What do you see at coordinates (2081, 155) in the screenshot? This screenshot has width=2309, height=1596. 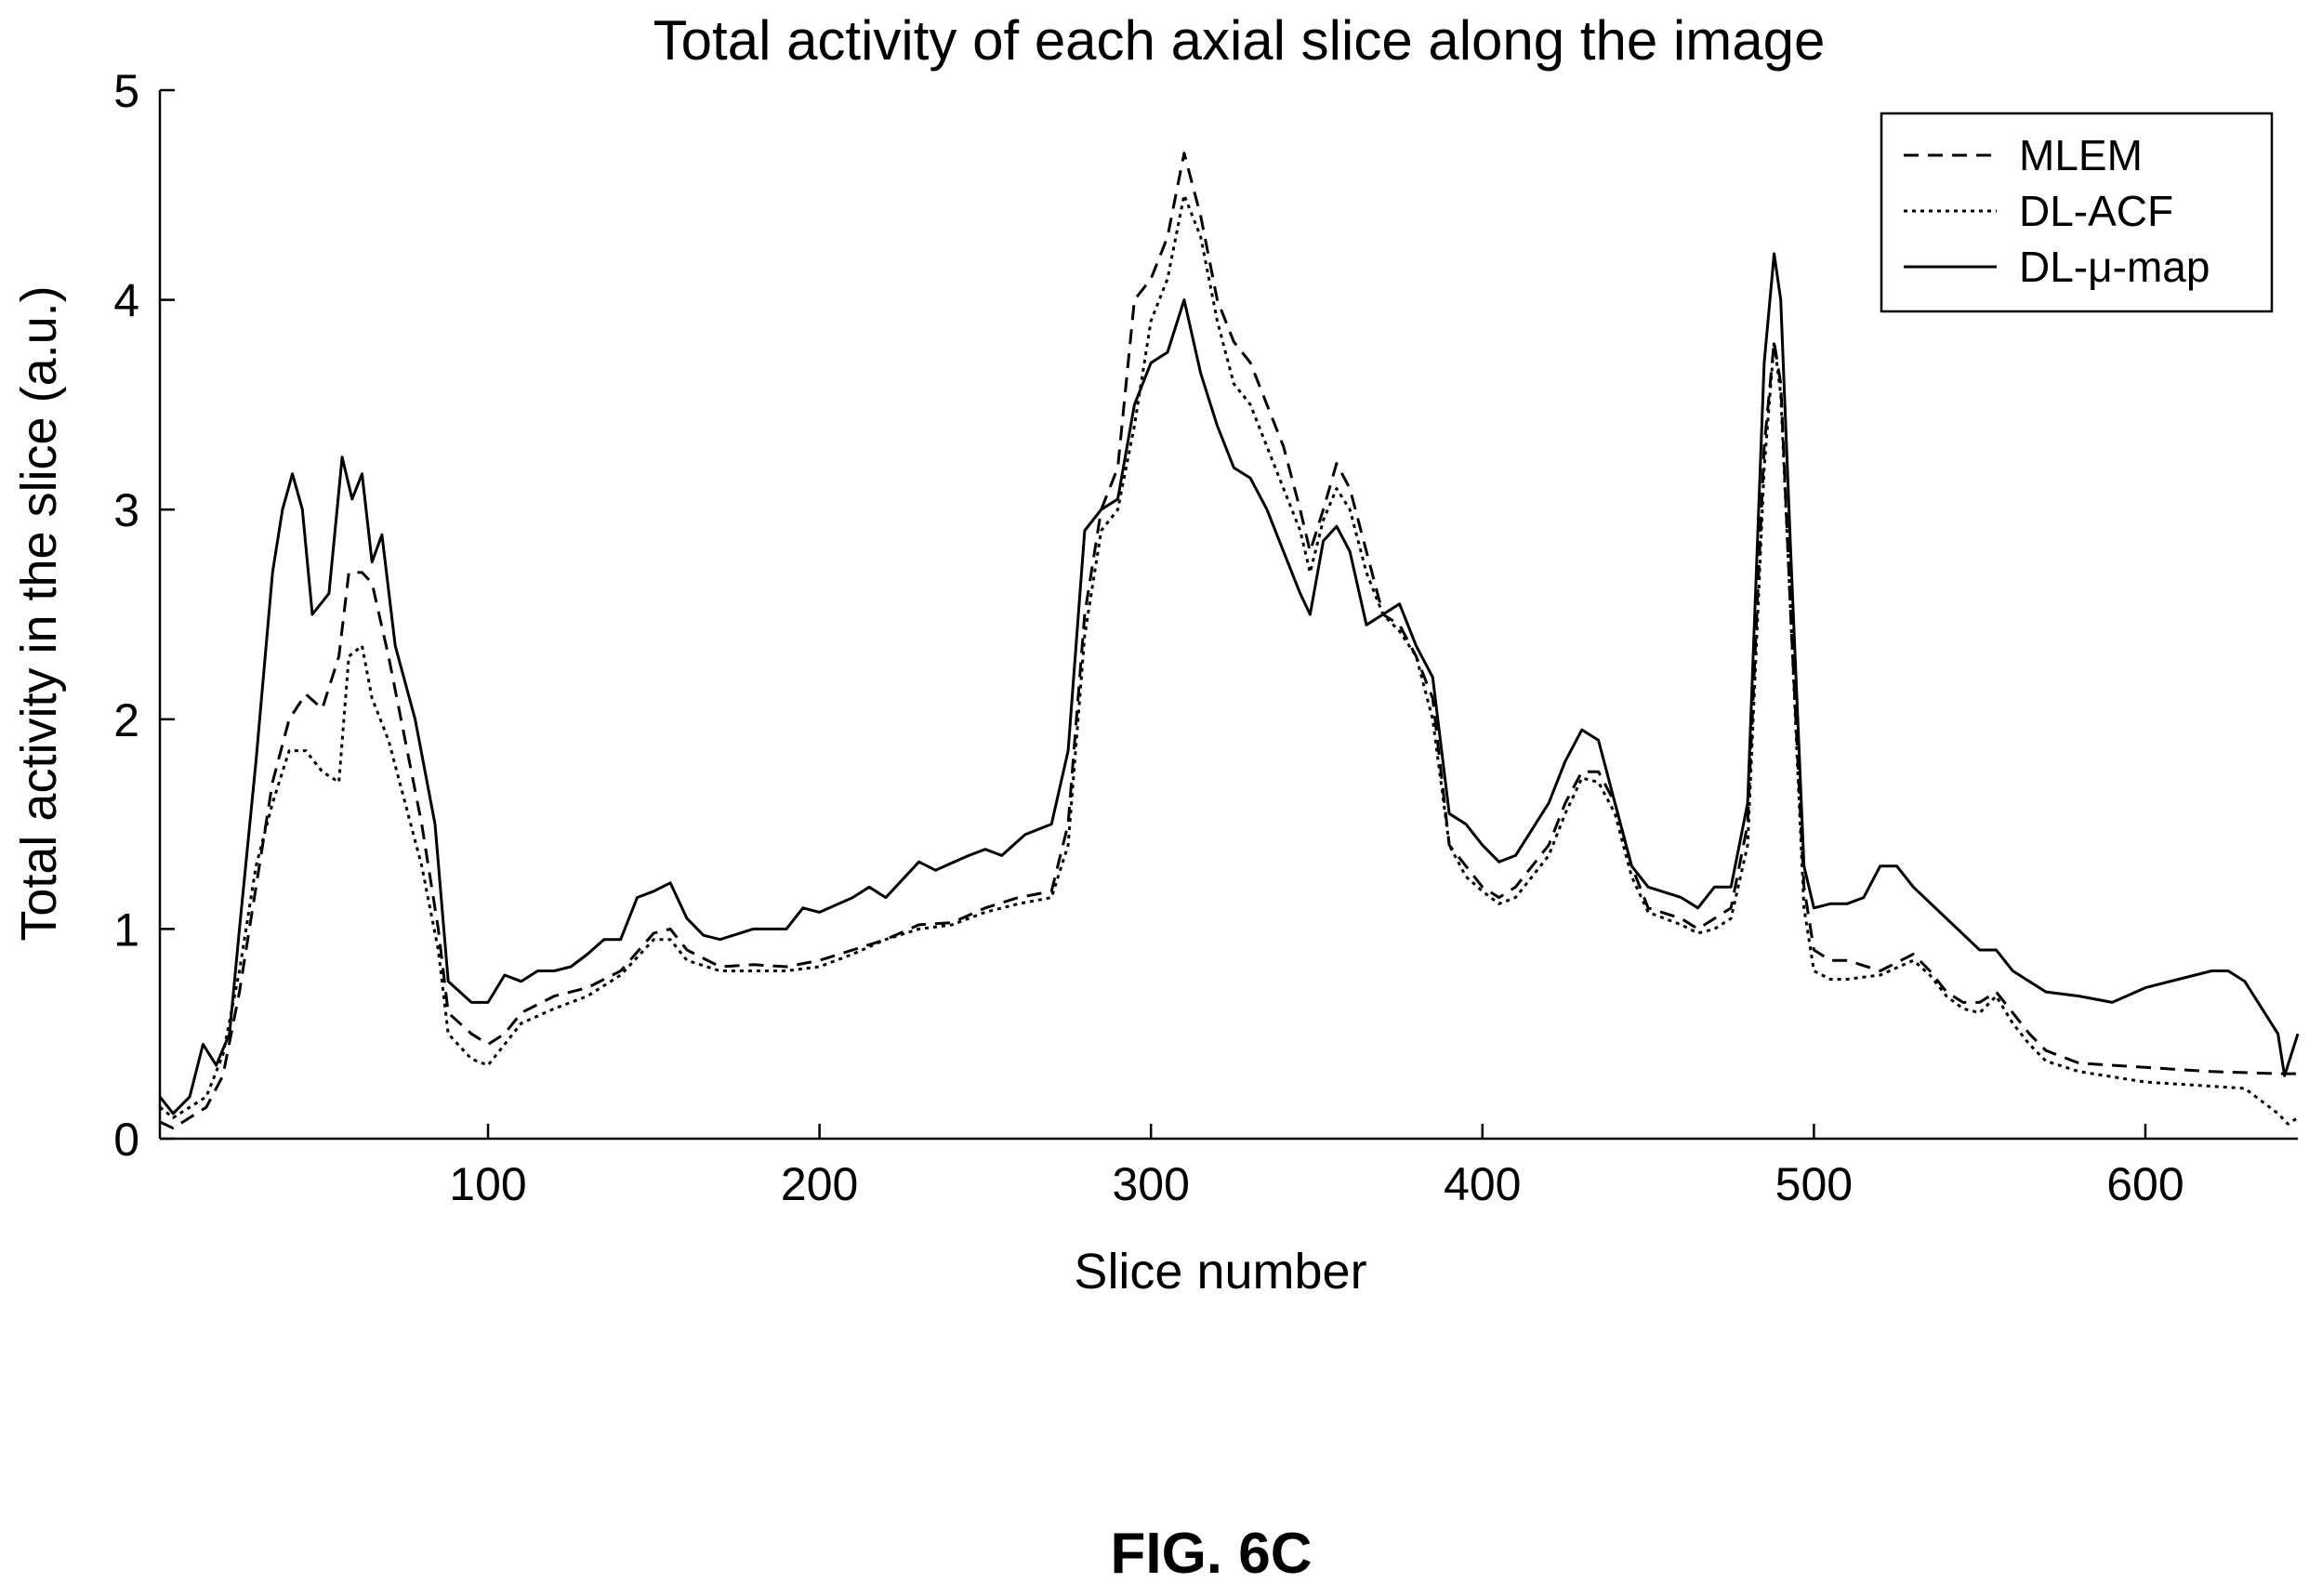 I see `legend-label-0: MLEM` at bounding box center [2081, 155].